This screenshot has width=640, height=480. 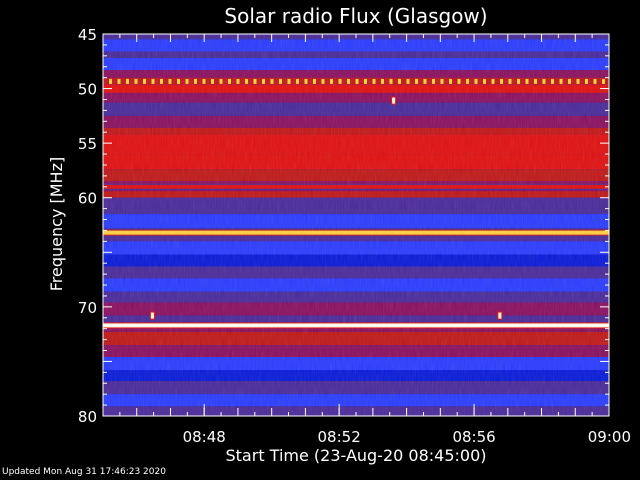 I want to click on x-tick-label: 08:48, so click(x=204, y=437).